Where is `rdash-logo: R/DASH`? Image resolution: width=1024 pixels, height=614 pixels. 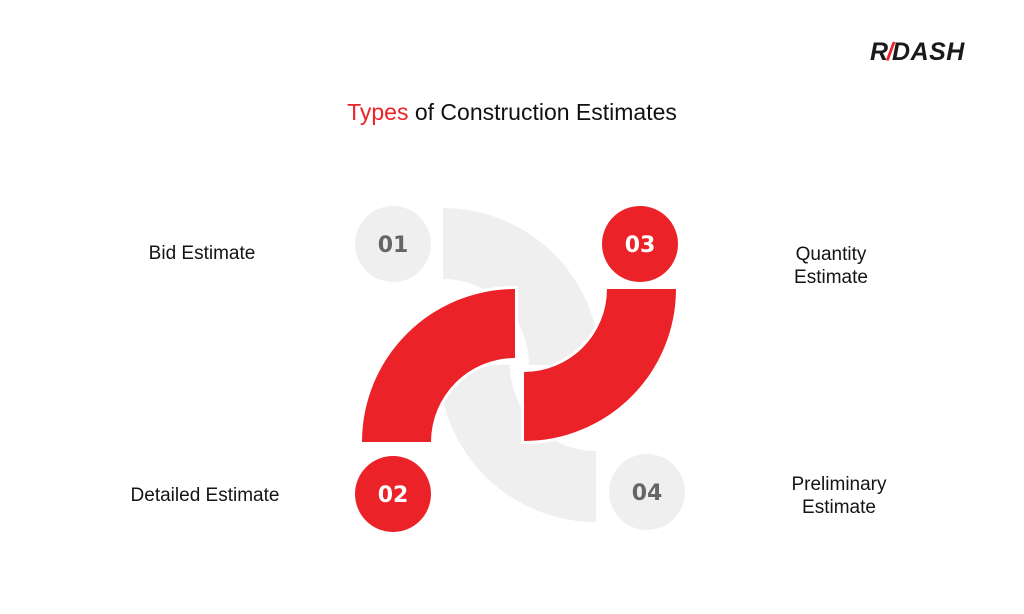 rdash-logo: R/DASH is located at coordinates (917, 52).